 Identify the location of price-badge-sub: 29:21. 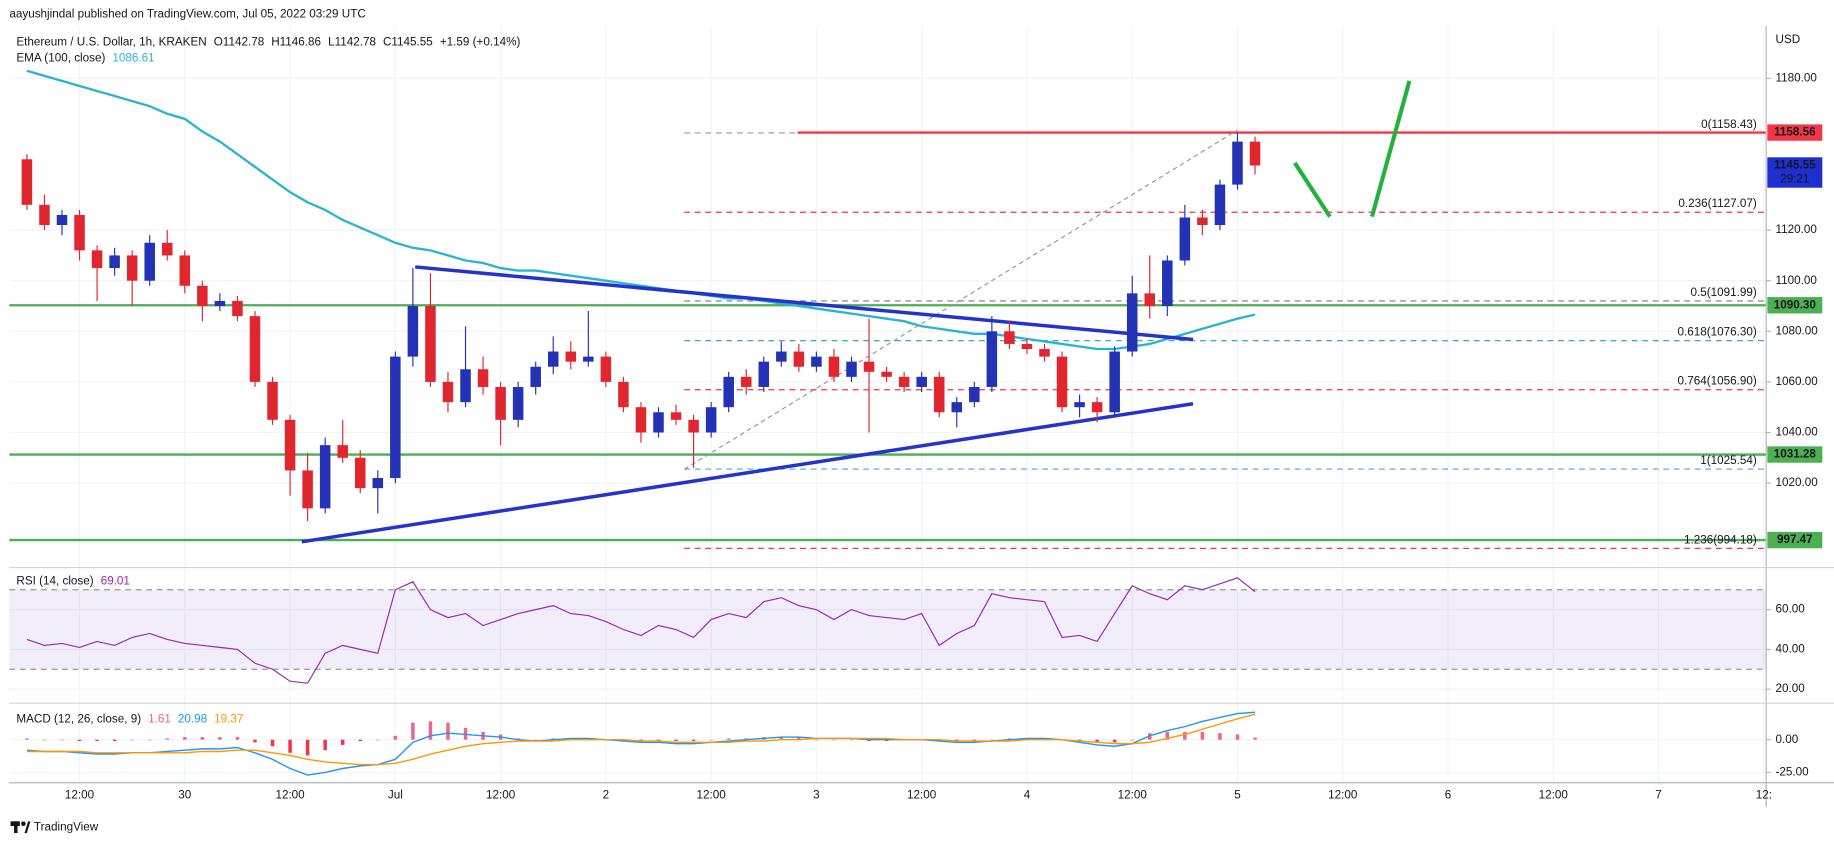
(1794, 179).